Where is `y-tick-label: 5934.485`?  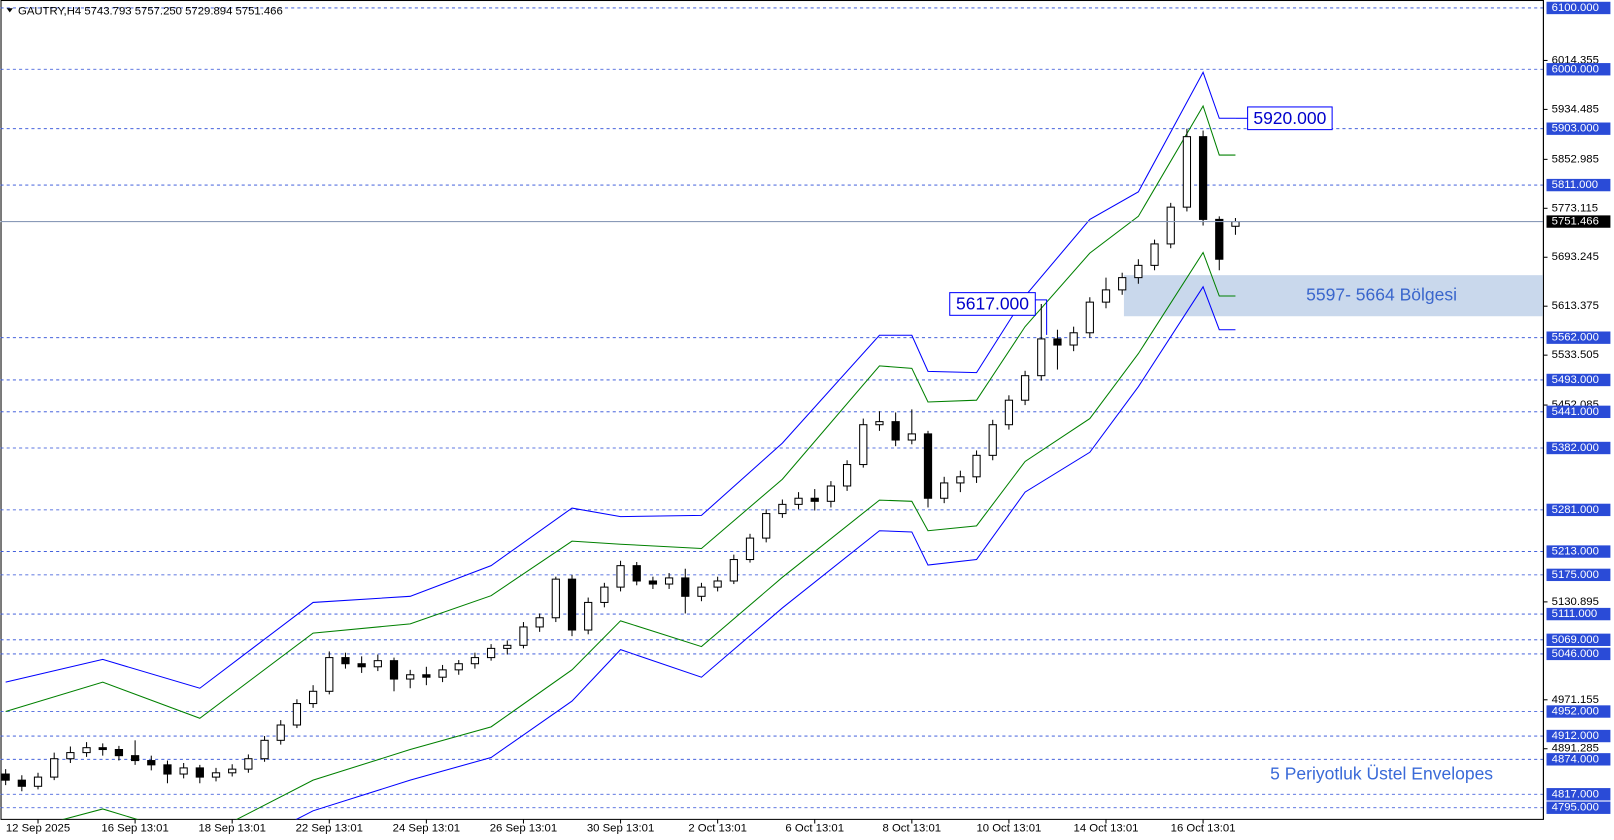 y-tick-label: 5934.485 is located at coordinates (1575, 109).